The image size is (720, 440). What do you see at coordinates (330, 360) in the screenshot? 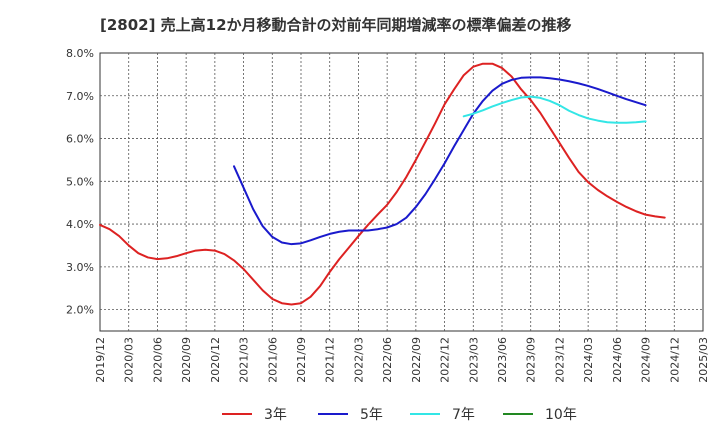
I see `x-tick-label: 2021/12` at bounding box center [330, 360].